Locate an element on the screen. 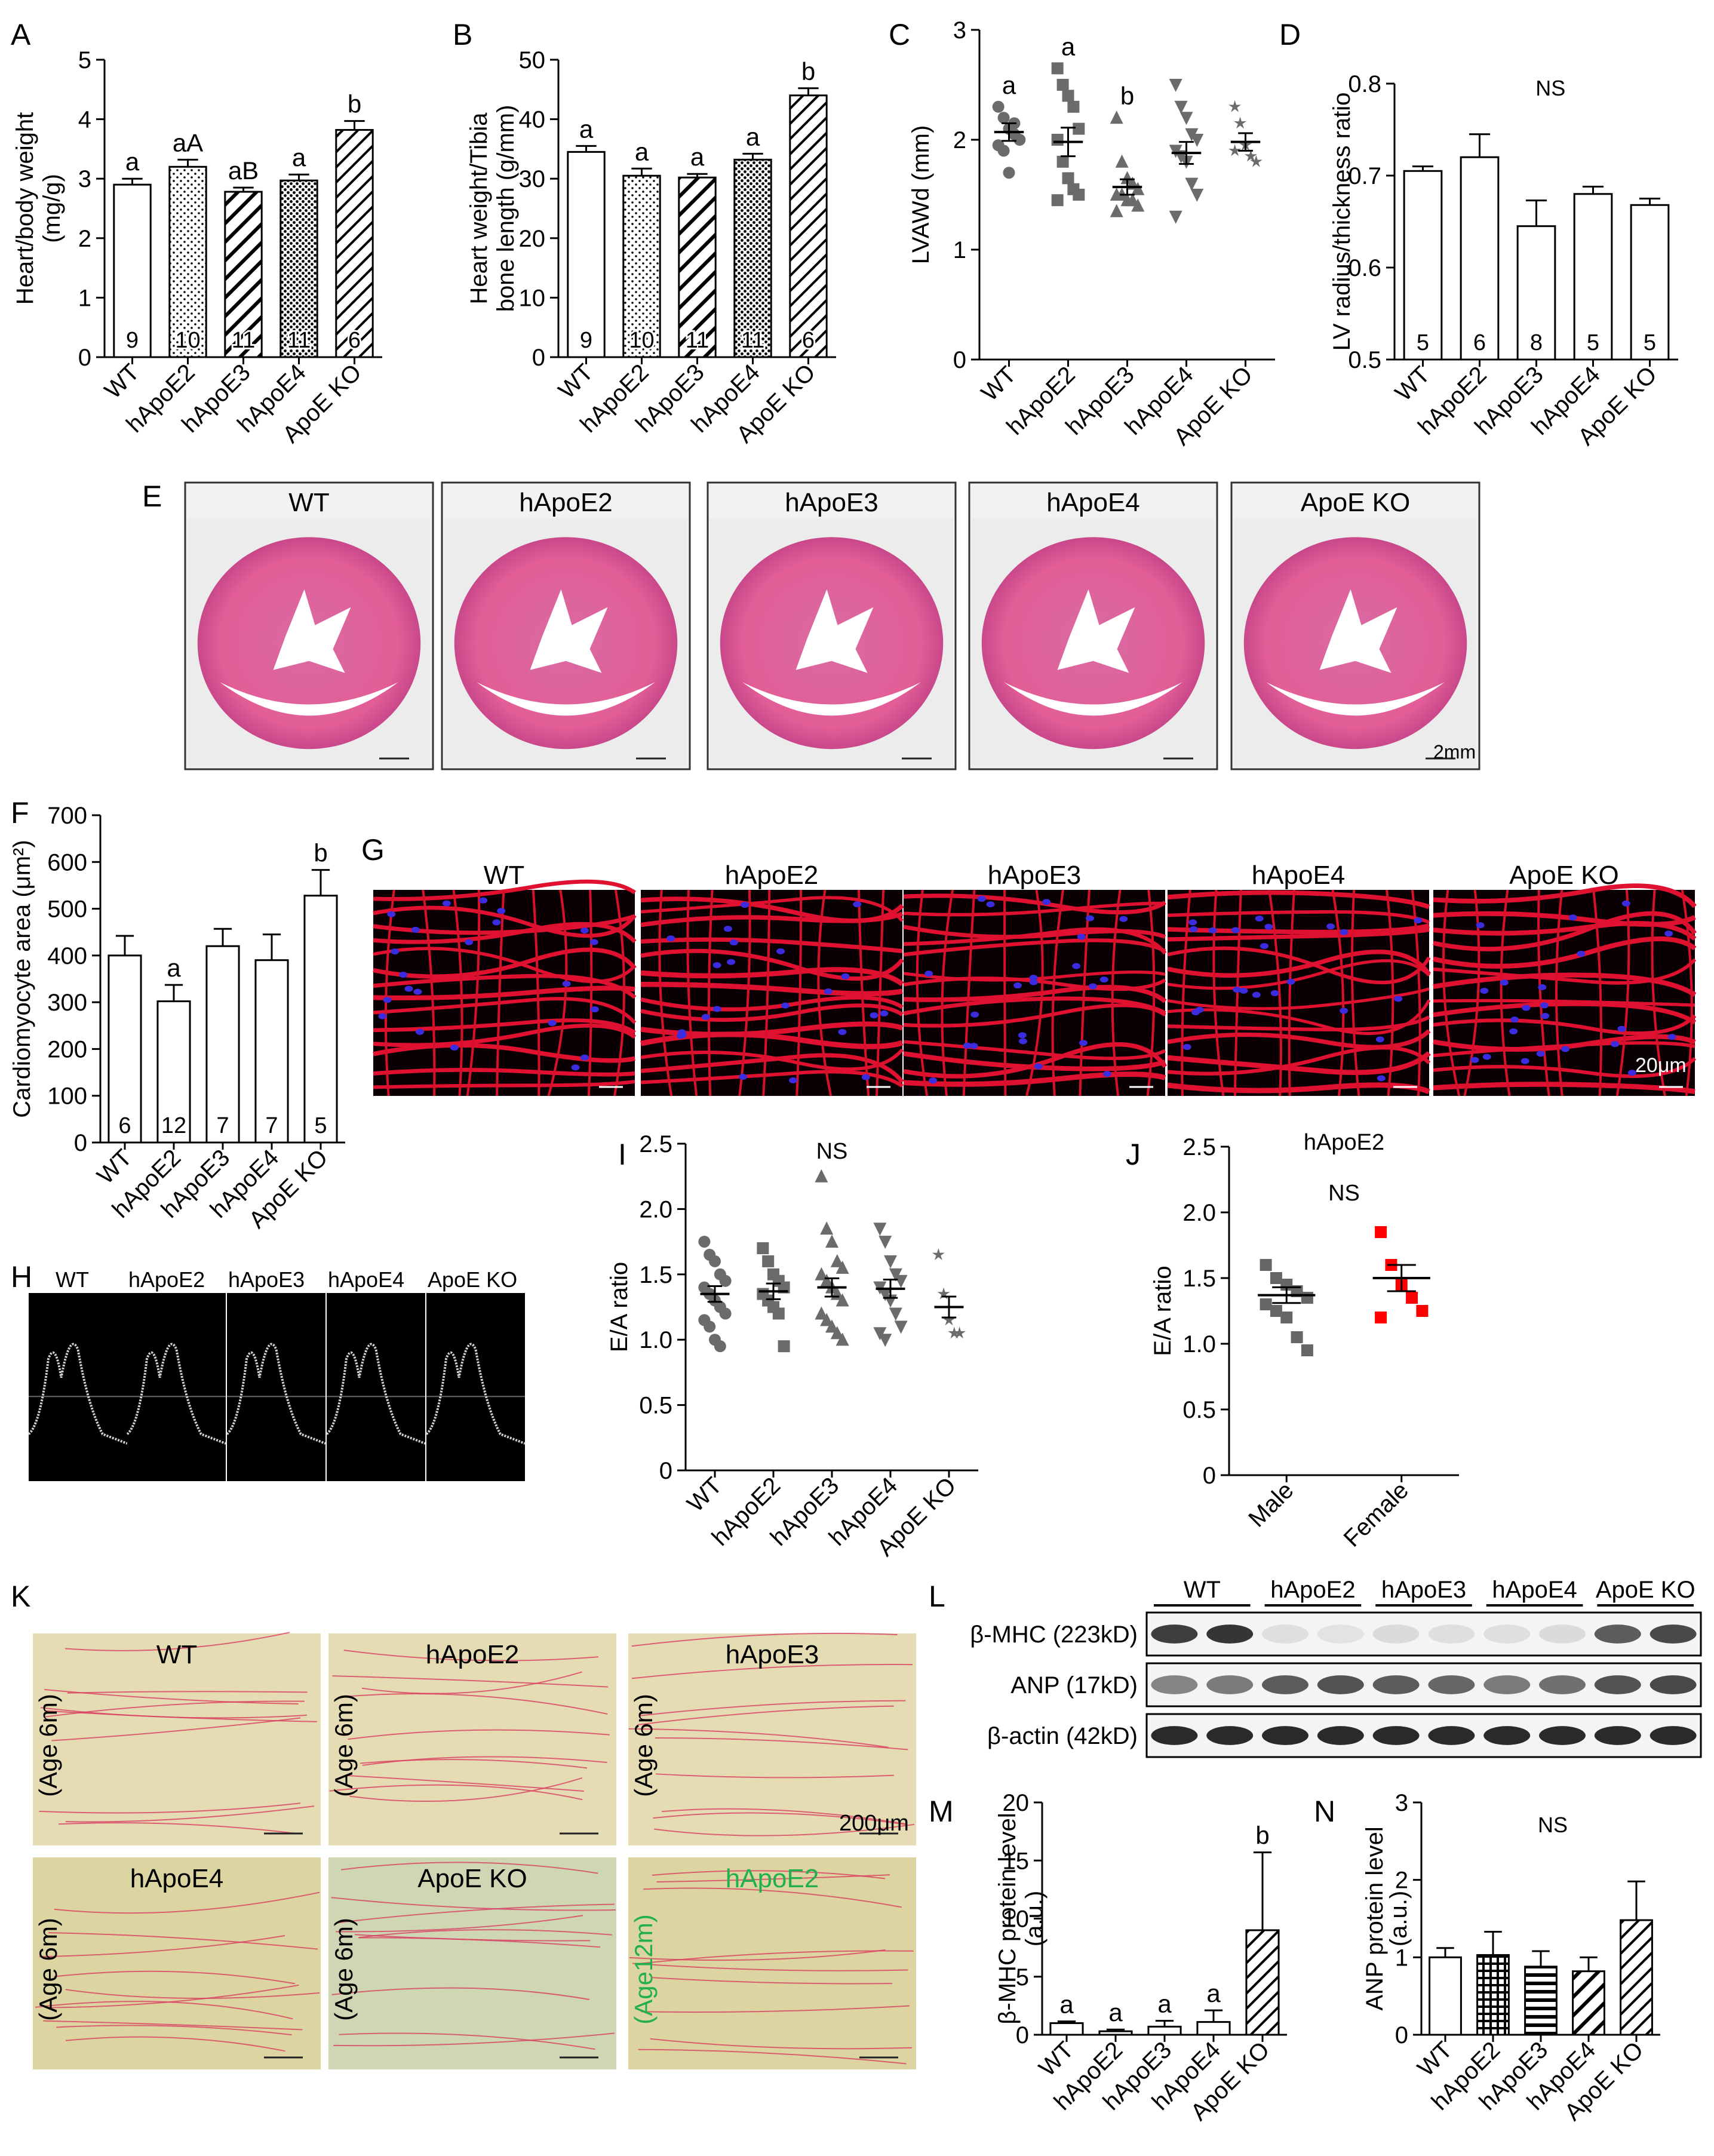 The height and width of the screenshot is (2156, 1714). sample-size: 8 is located at coordinates (1536, 342).